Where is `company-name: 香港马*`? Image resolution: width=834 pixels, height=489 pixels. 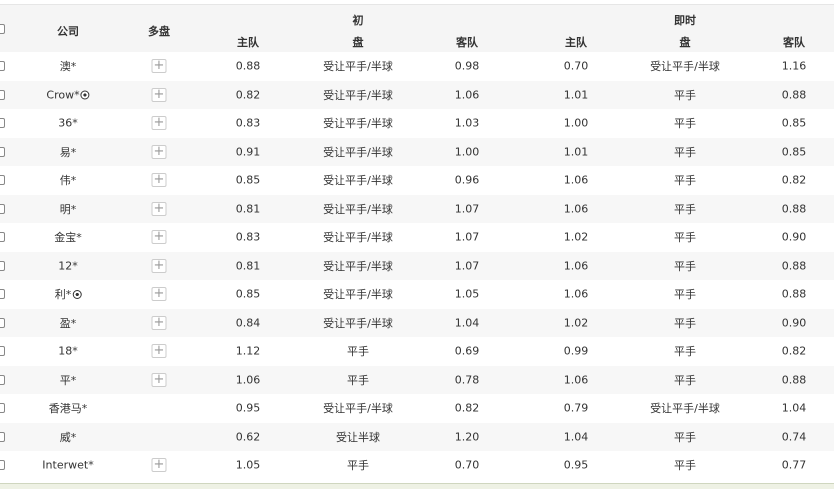 company-name: 香港马* is located at coordinates (68, 408).